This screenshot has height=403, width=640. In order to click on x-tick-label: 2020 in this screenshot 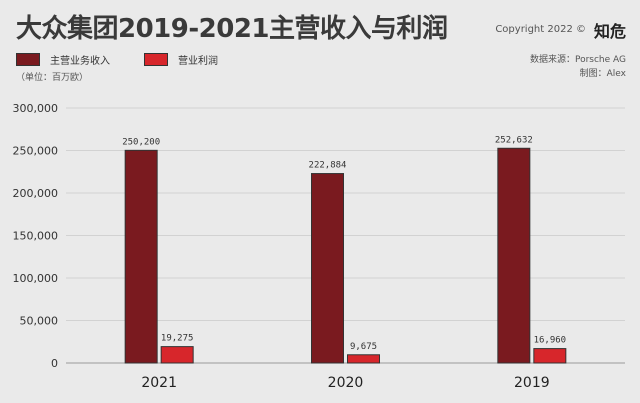, I will do `click(346, 383)`.